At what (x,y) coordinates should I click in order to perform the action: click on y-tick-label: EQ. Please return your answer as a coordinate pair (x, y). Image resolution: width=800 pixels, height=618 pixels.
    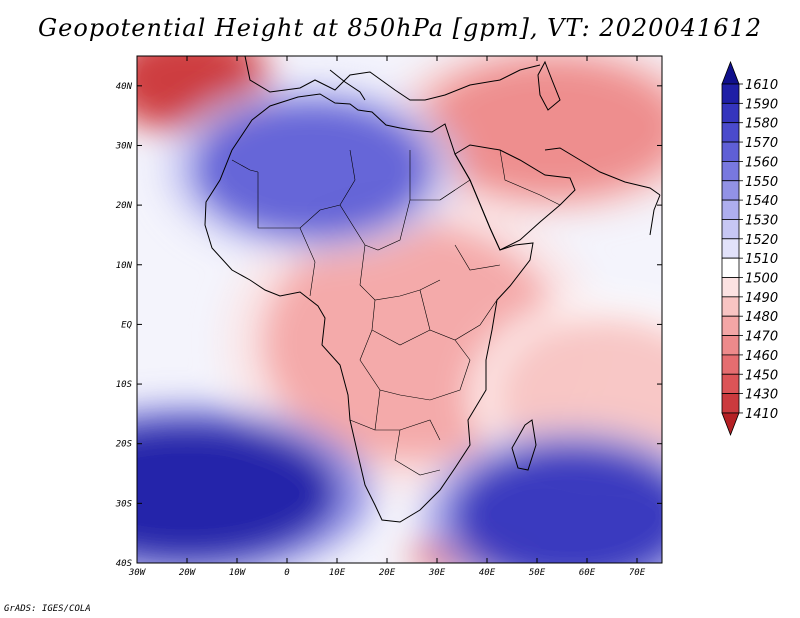
    Looking at the image, I should click on (126, 325).